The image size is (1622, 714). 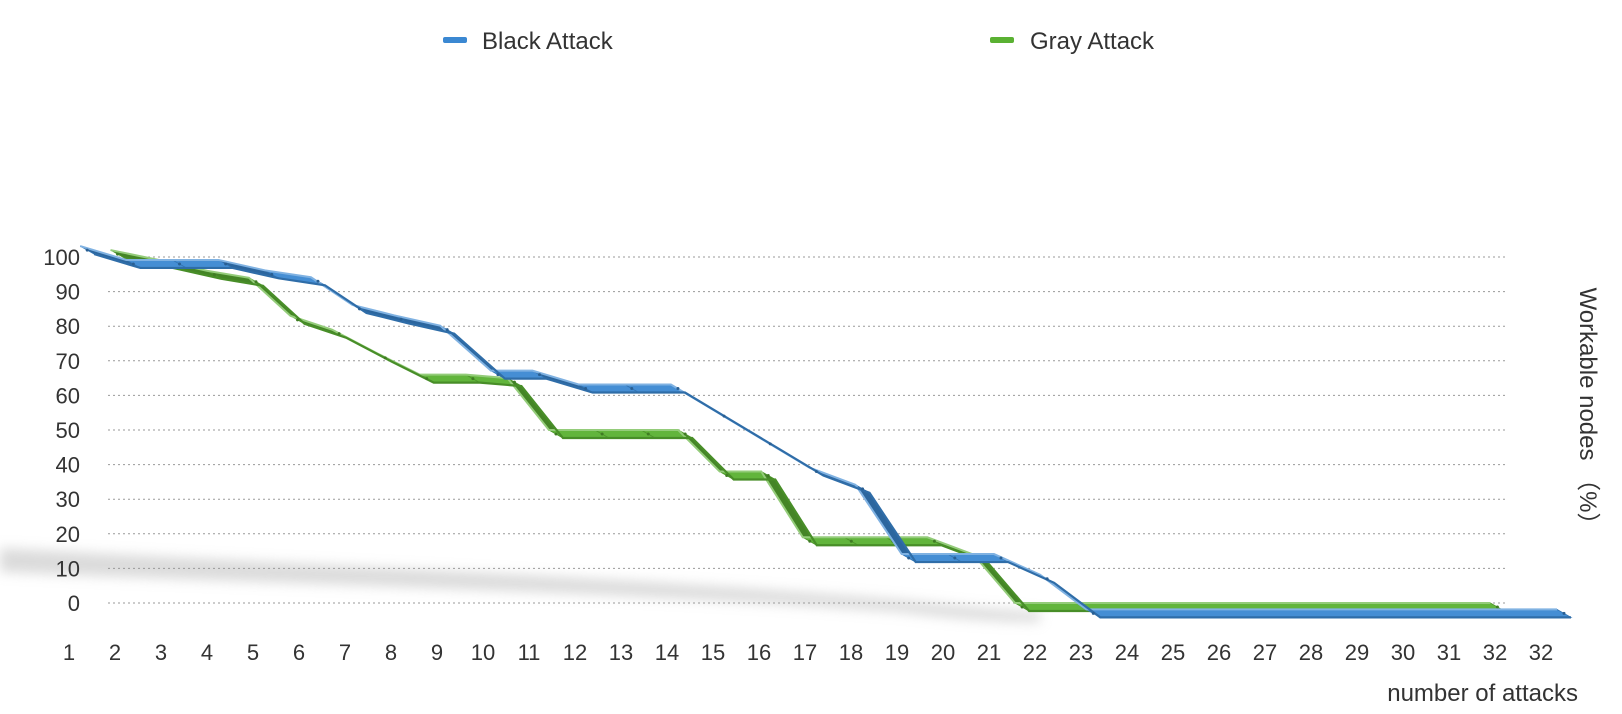 I want to click on x-tick-label: 31, so click(x=1449, y=652).